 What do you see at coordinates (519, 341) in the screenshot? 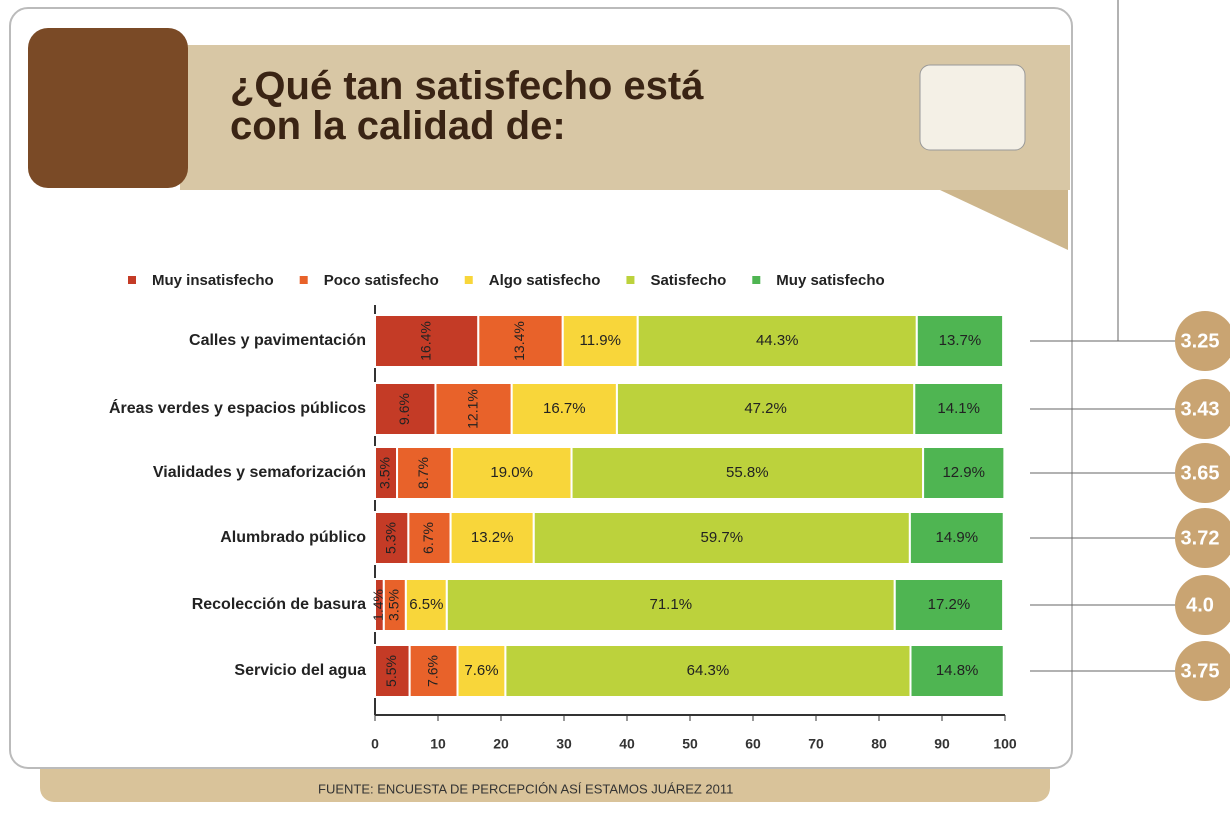
I see `value-label: 13.4%` at bounding box center [519, 341].